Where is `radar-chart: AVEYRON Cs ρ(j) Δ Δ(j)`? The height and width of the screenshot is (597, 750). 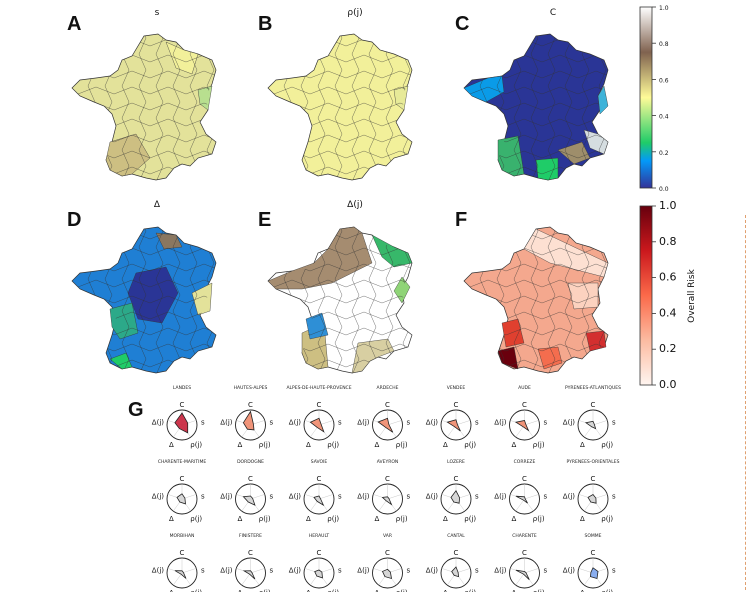 radar-chart: AVEYRON Cs ρ(j) Δ Δ(j) is located at coordinates (383, 491).